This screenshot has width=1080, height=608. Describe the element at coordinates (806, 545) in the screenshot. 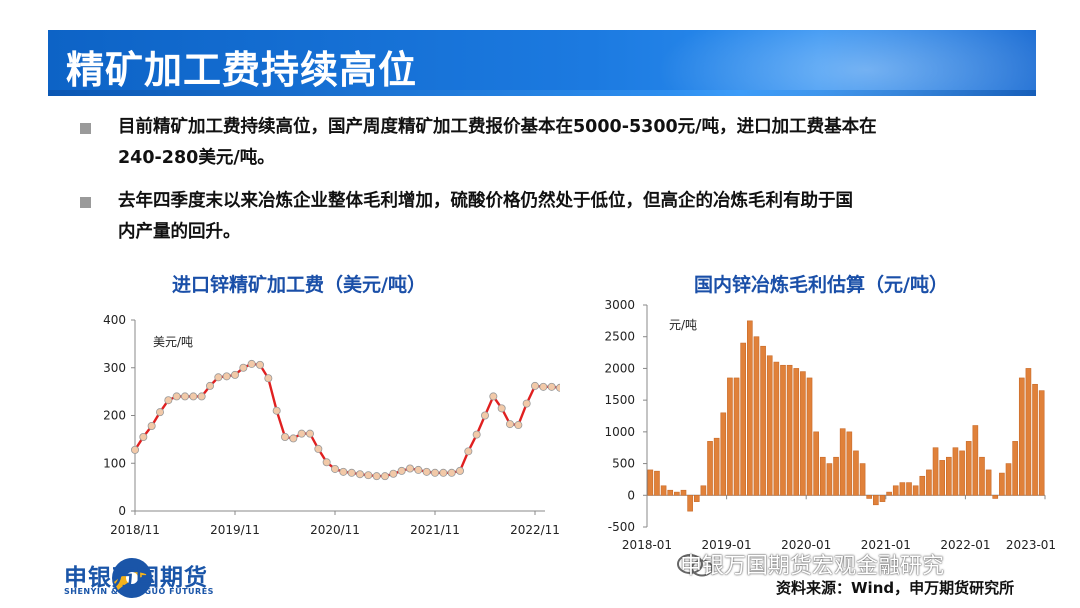

I see `x-tick-label: 2020-01` at that location.